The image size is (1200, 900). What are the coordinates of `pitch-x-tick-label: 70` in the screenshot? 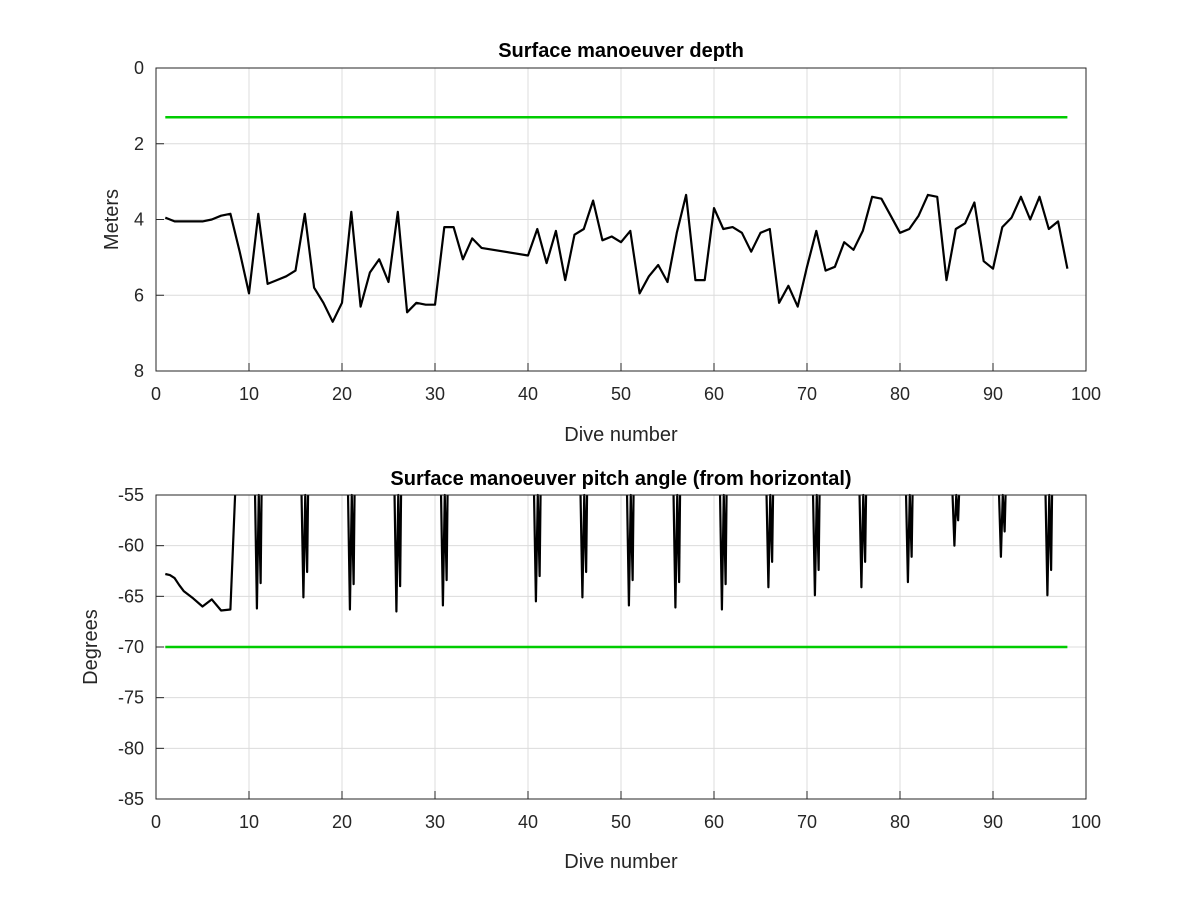 It's located at (807, 822).